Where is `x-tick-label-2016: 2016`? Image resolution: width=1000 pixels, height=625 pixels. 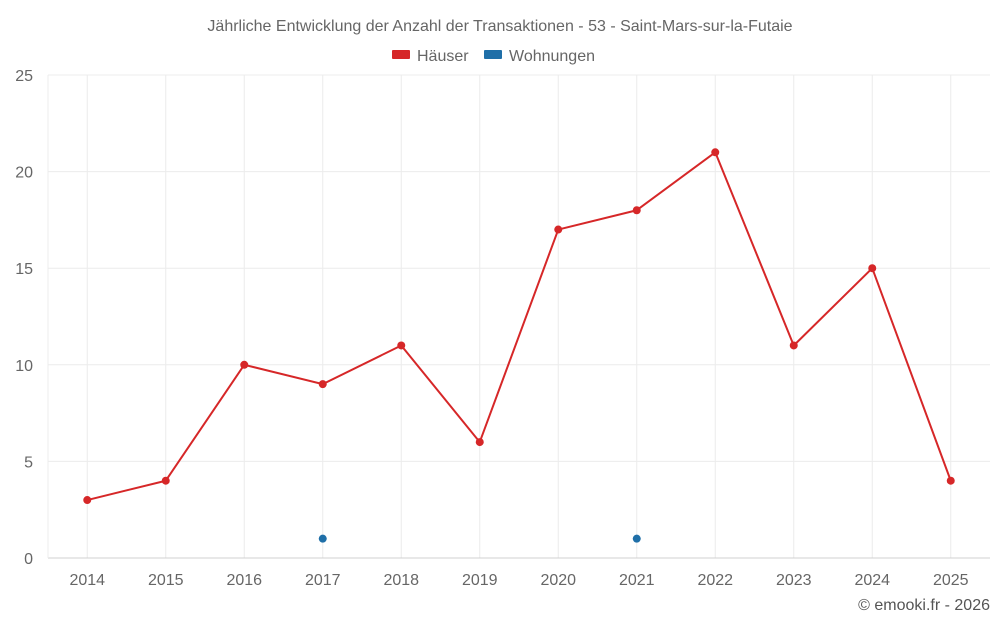 x-tick-label-2016: 2016 is located at coordinates (244, 580).